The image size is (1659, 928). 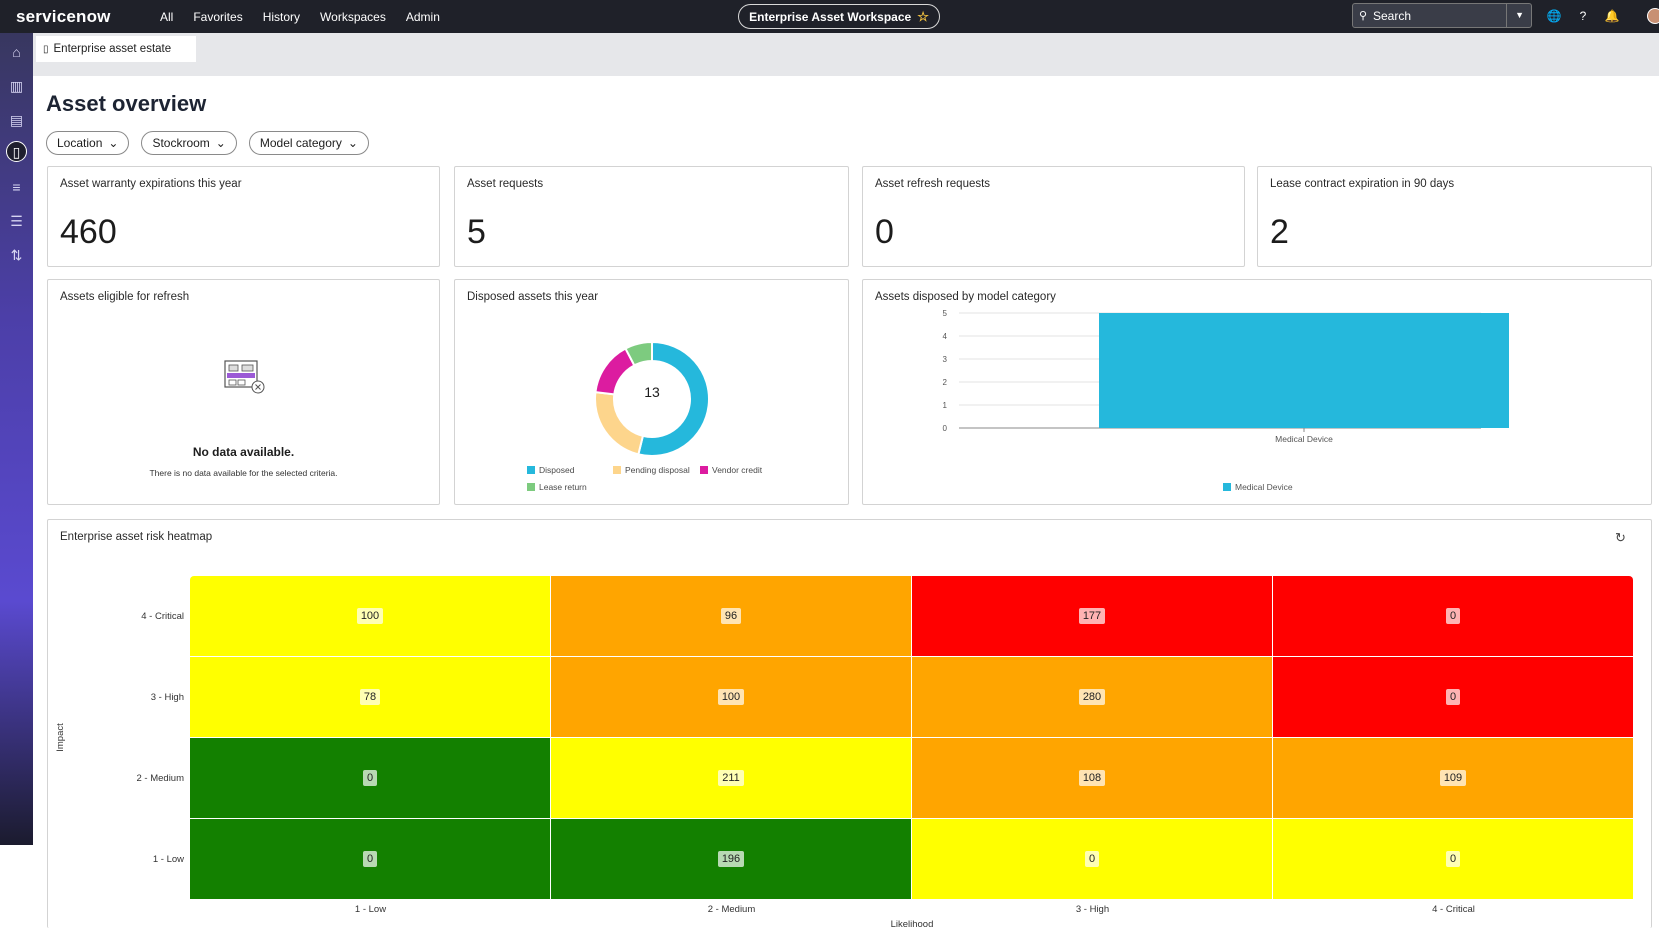 I want to click on legend-pending: Pending disposal, so click(x=651, y=470).